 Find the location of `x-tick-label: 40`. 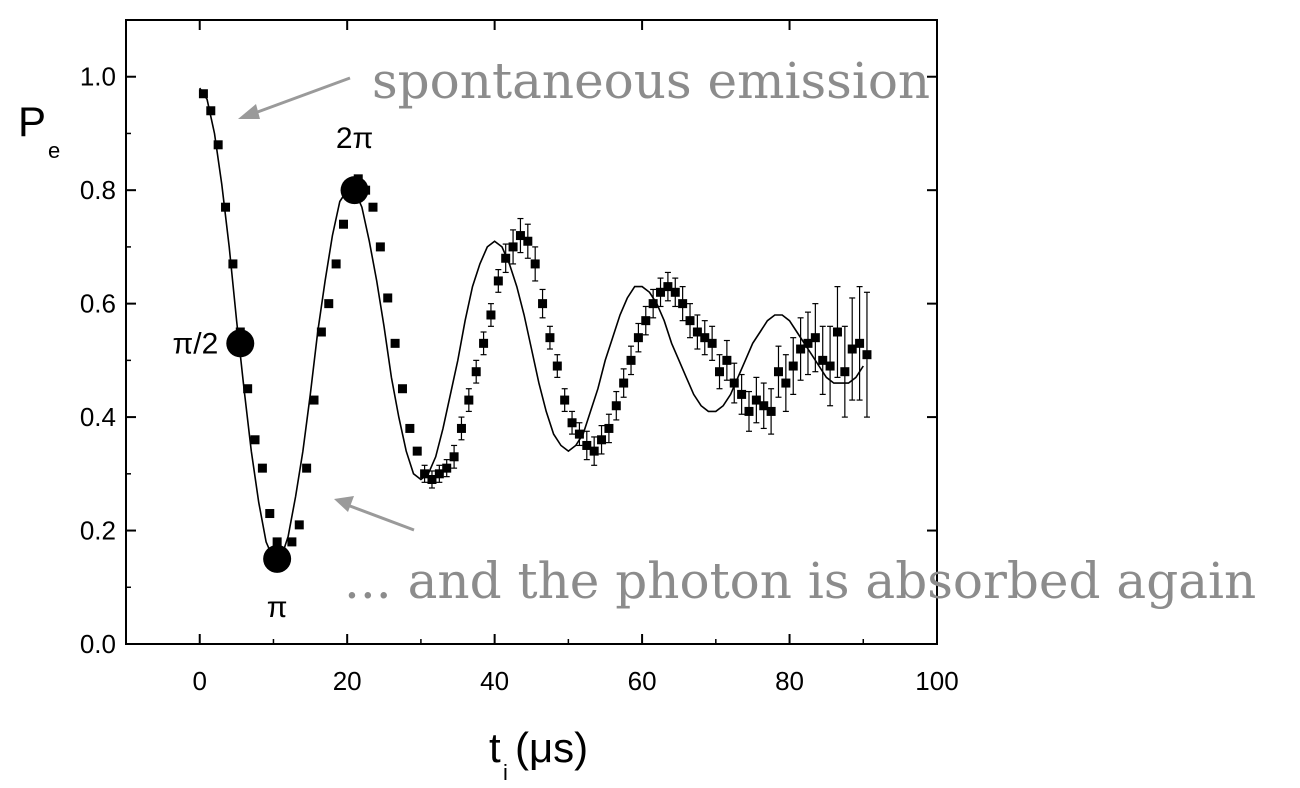

x-tick-label: 40 is located at coordinates (494, 681).